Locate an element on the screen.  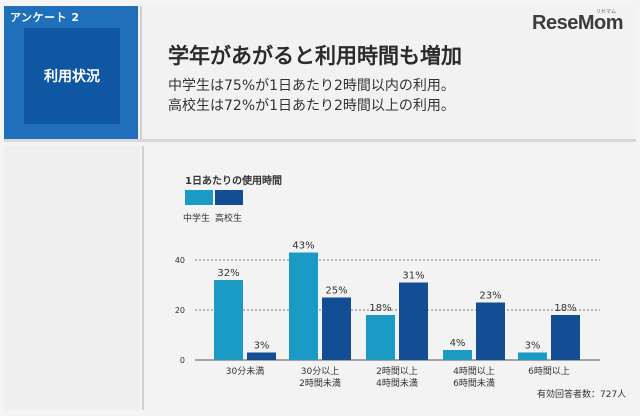
value-label-middle-2: 18% is located at coordinates (380, 308).